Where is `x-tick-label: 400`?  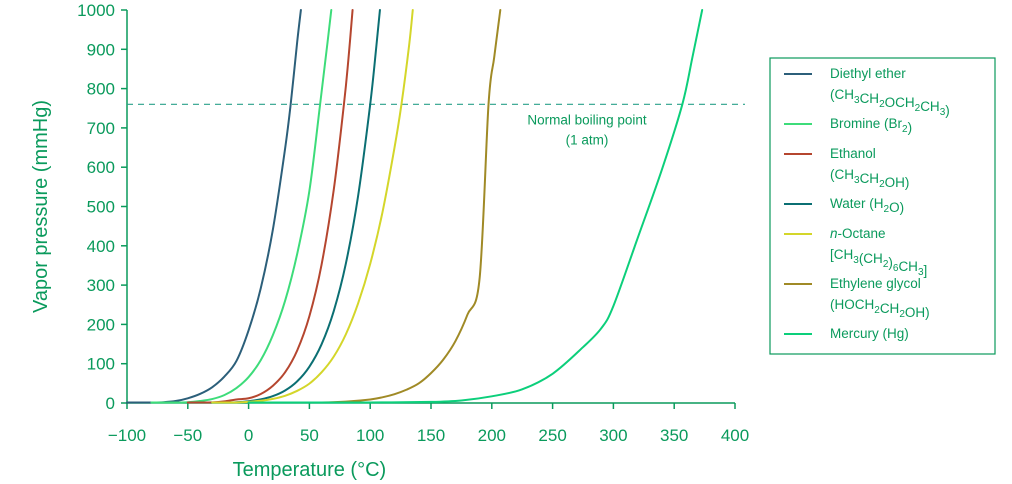
x-tick-label: 400 is located at coordinates (735, 435).